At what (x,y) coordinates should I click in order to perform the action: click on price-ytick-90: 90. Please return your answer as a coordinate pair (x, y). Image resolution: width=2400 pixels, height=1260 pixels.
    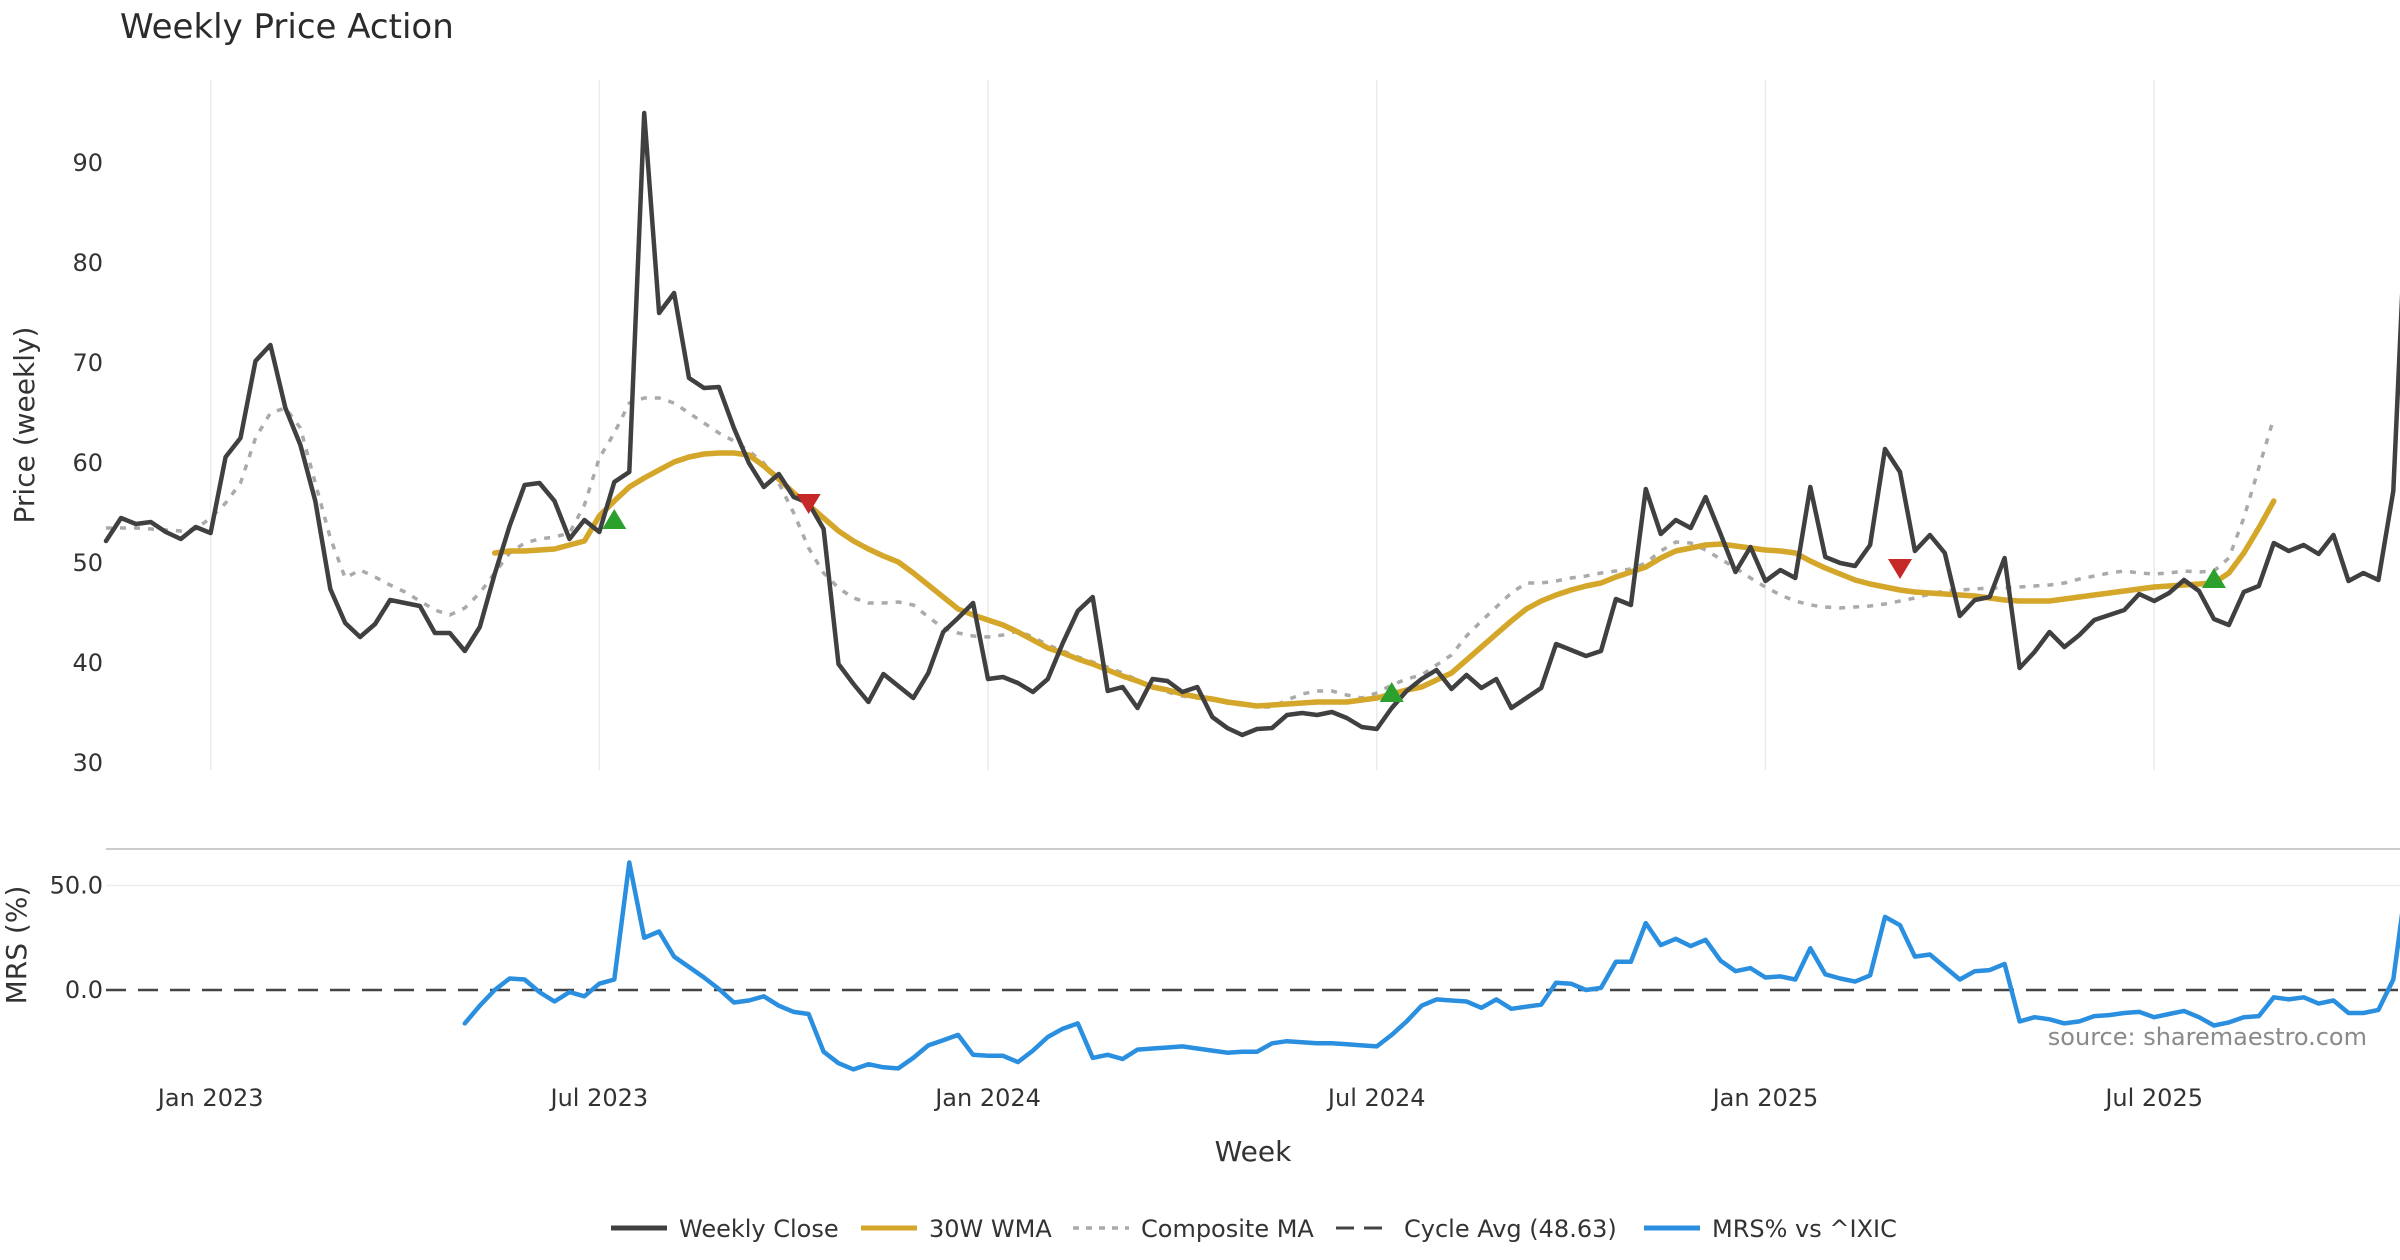
    Looking at the image, I should click on (87, 163).